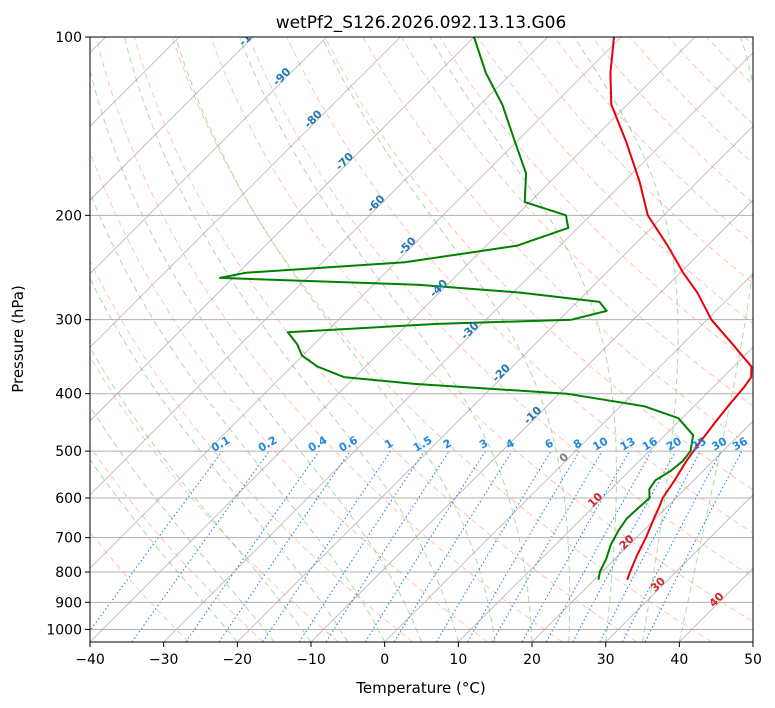 The width and height of the screenshot is (775, 708). I want to click on isotherm-label: 20, so click(627, 542).